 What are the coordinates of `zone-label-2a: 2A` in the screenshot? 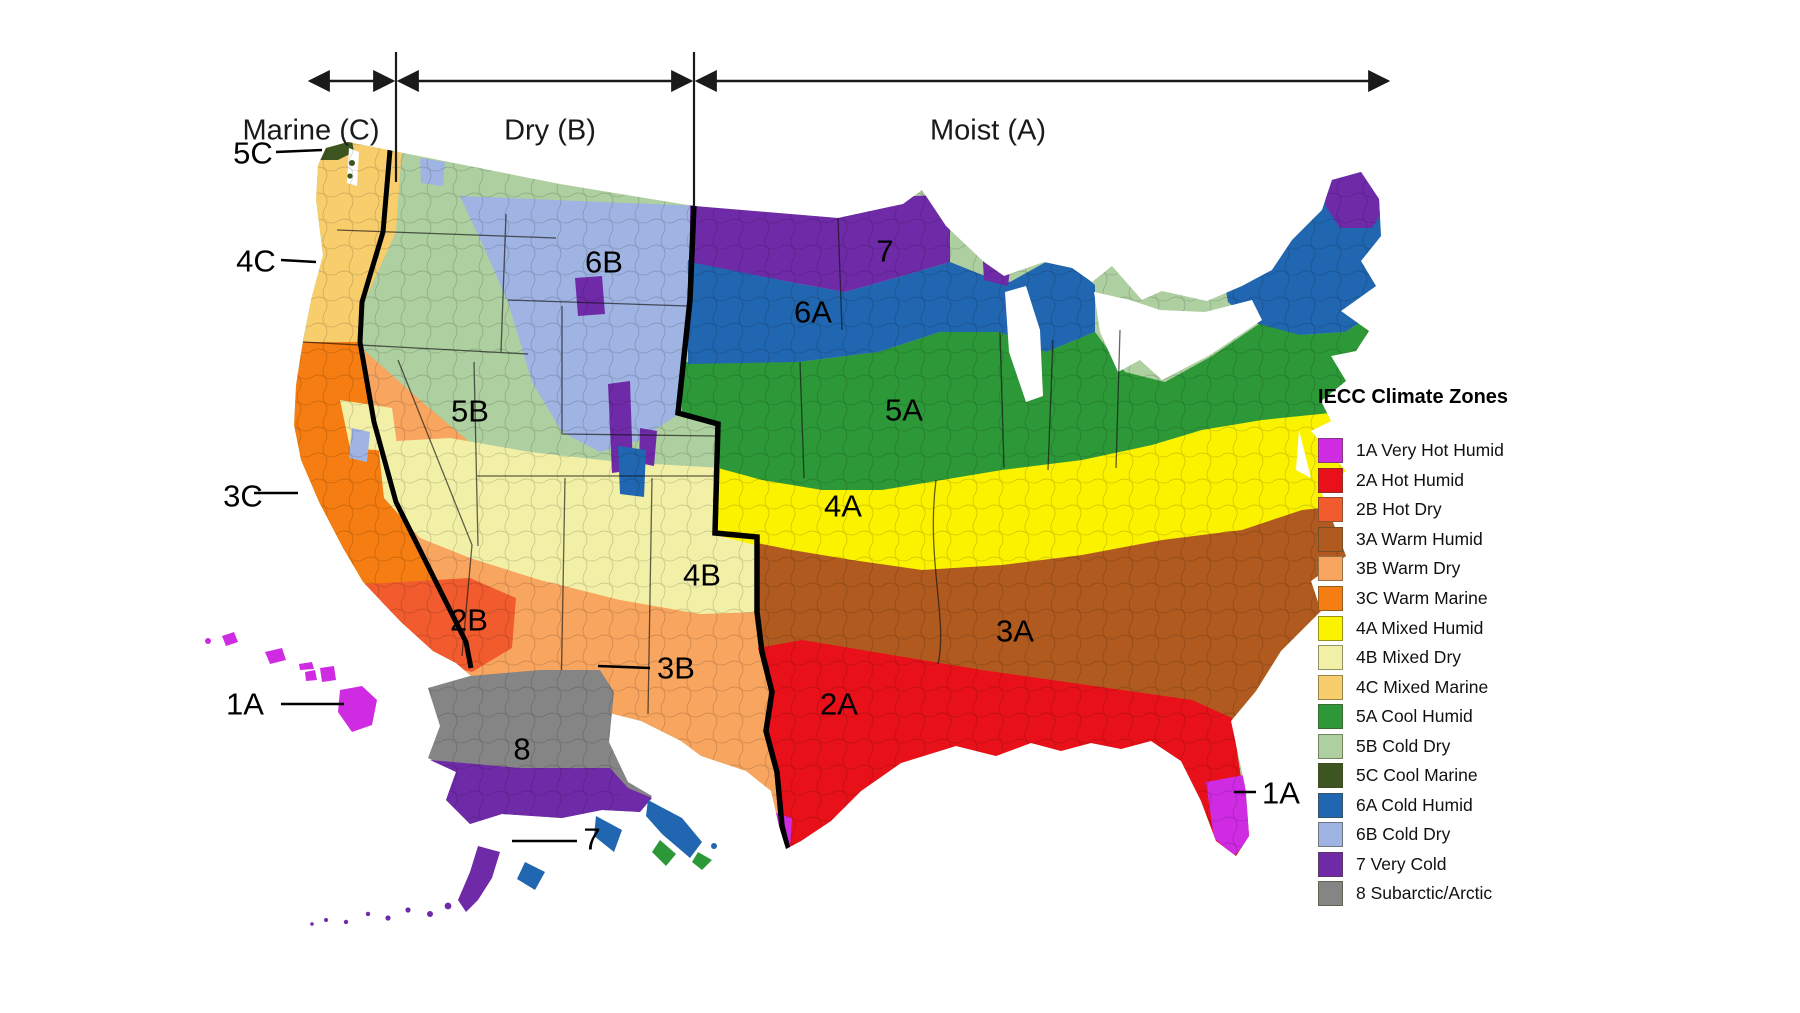 It's located at (839, 704).